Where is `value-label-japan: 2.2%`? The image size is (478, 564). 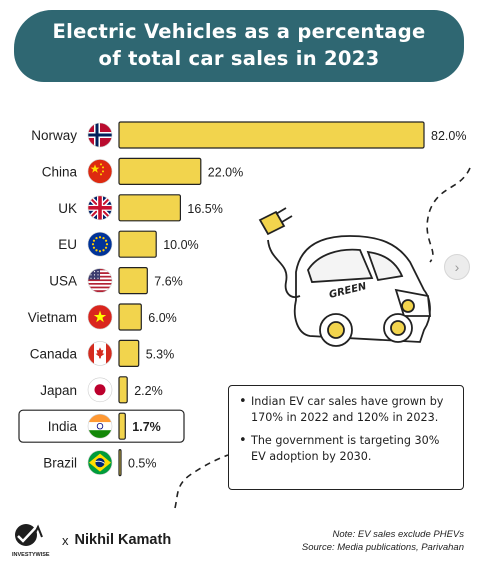 value-label-japan: 2.2% is located at coordinates (148, 391).